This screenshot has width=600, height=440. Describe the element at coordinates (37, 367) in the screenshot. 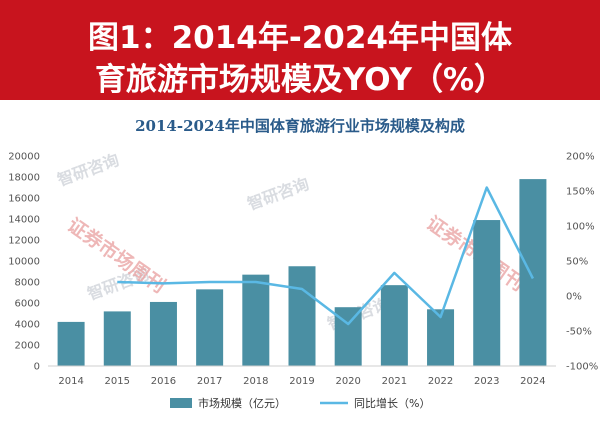

I see `left-tick-label: 0` at that location.